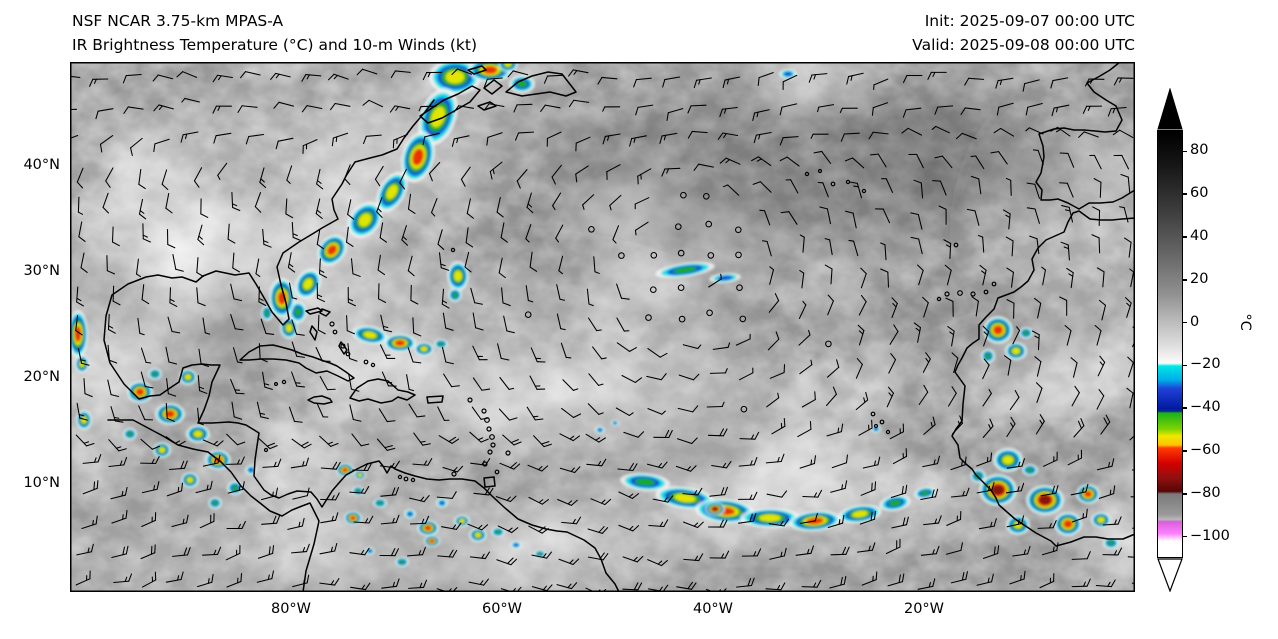 This screenshot has width=1278, height=639. What do you see at coordinates (1199, 193) in the screenshot?
I see `colorbar-tick-label: 60` at bounding box center [1199, 193].